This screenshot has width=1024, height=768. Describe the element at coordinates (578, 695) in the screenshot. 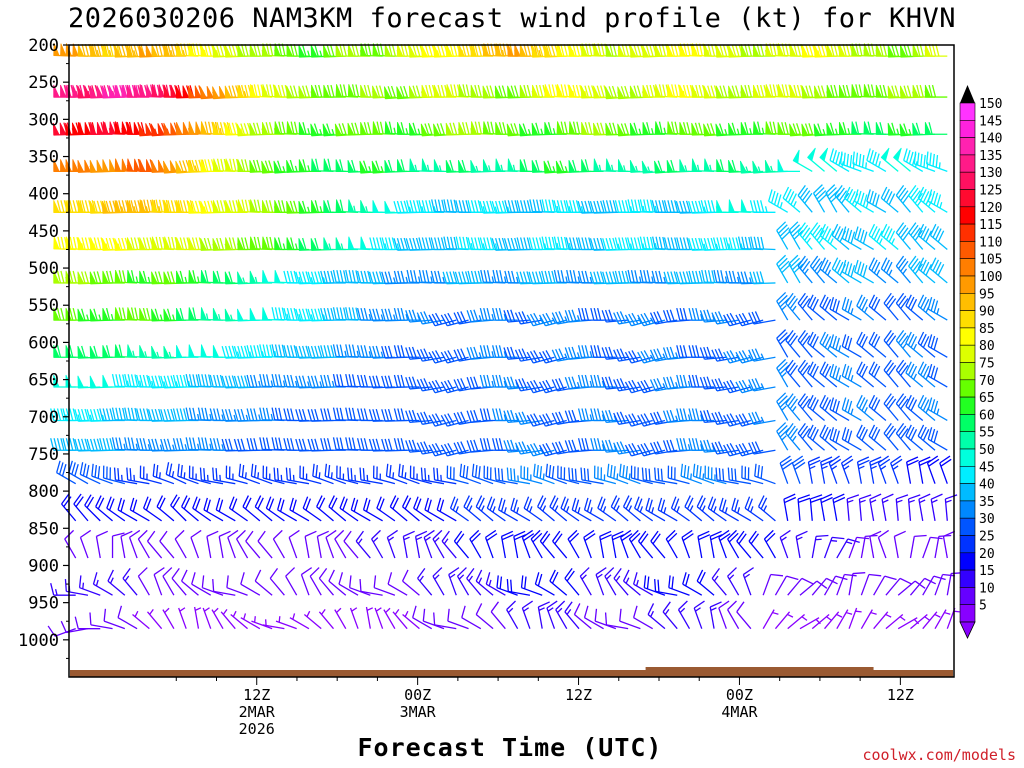

I see `x-tick-label: 12Z` at that location.